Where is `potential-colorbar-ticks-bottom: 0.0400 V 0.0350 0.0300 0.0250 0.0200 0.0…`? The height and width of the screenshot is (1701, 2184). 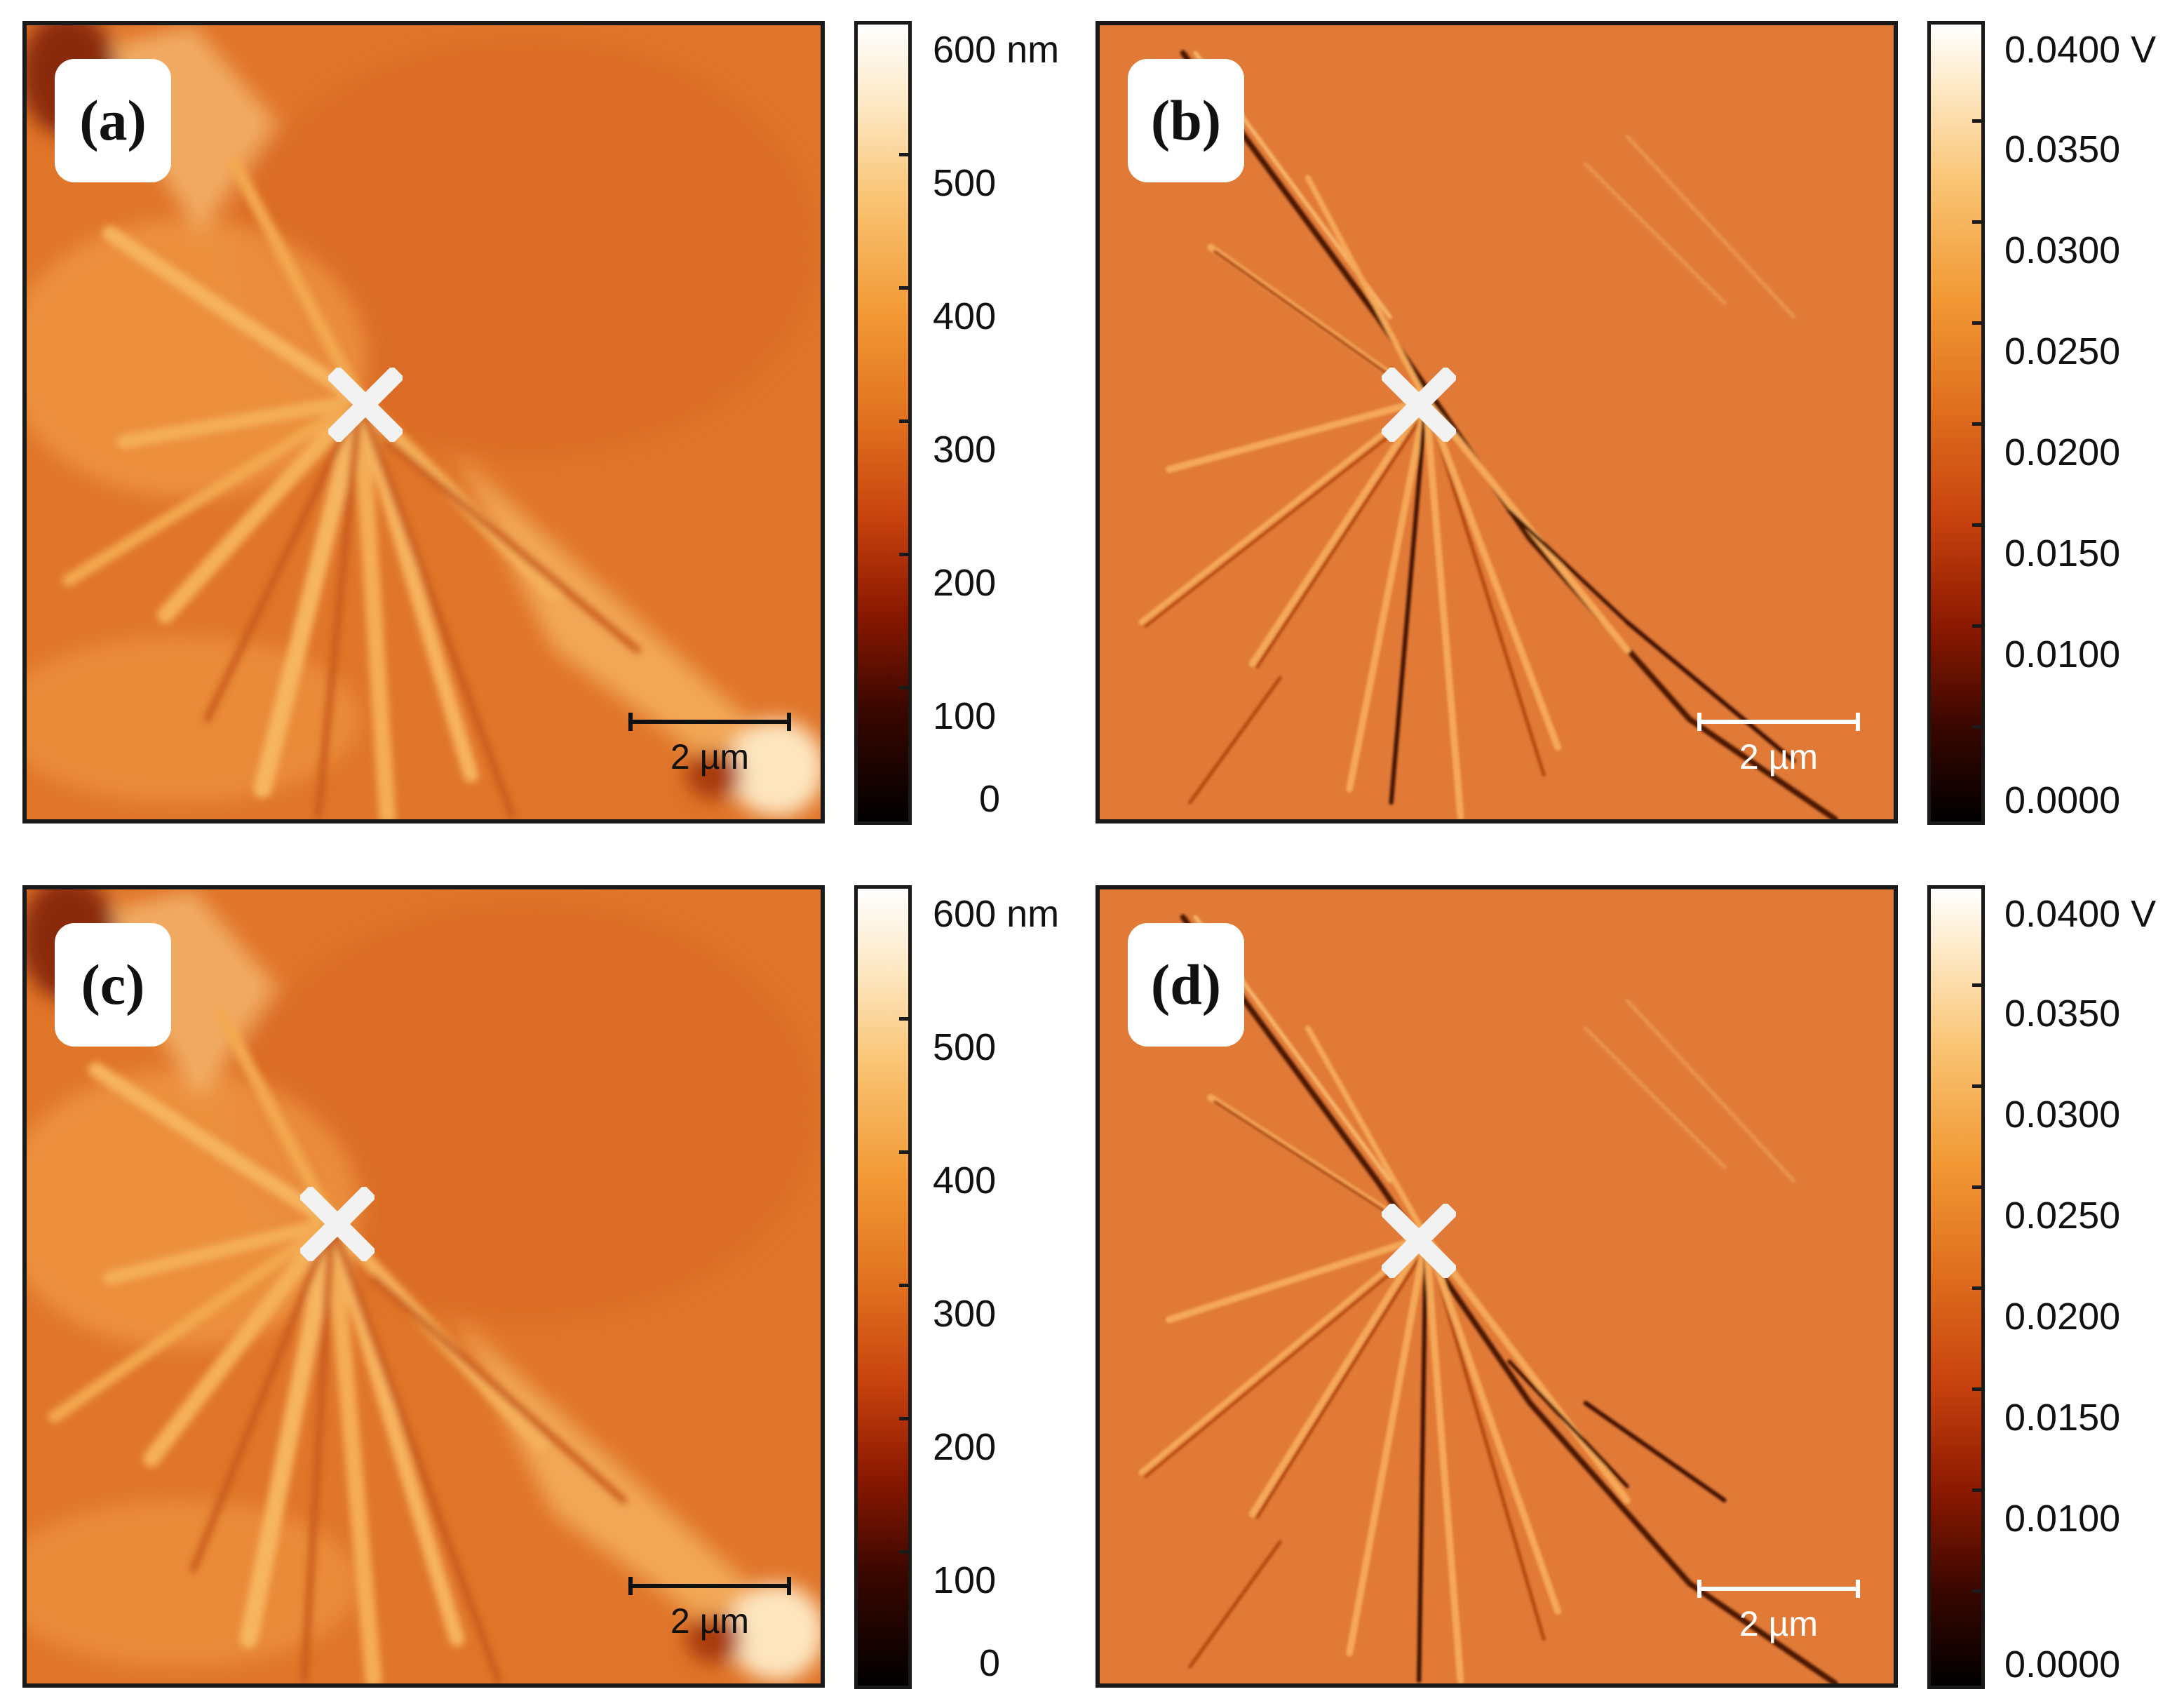 potential-colorbar-ticks-bottom: 0.0400 V 0.0350 0.0300 0.0250 0.0200 0.0… is located at coordinates (2078, 1287).